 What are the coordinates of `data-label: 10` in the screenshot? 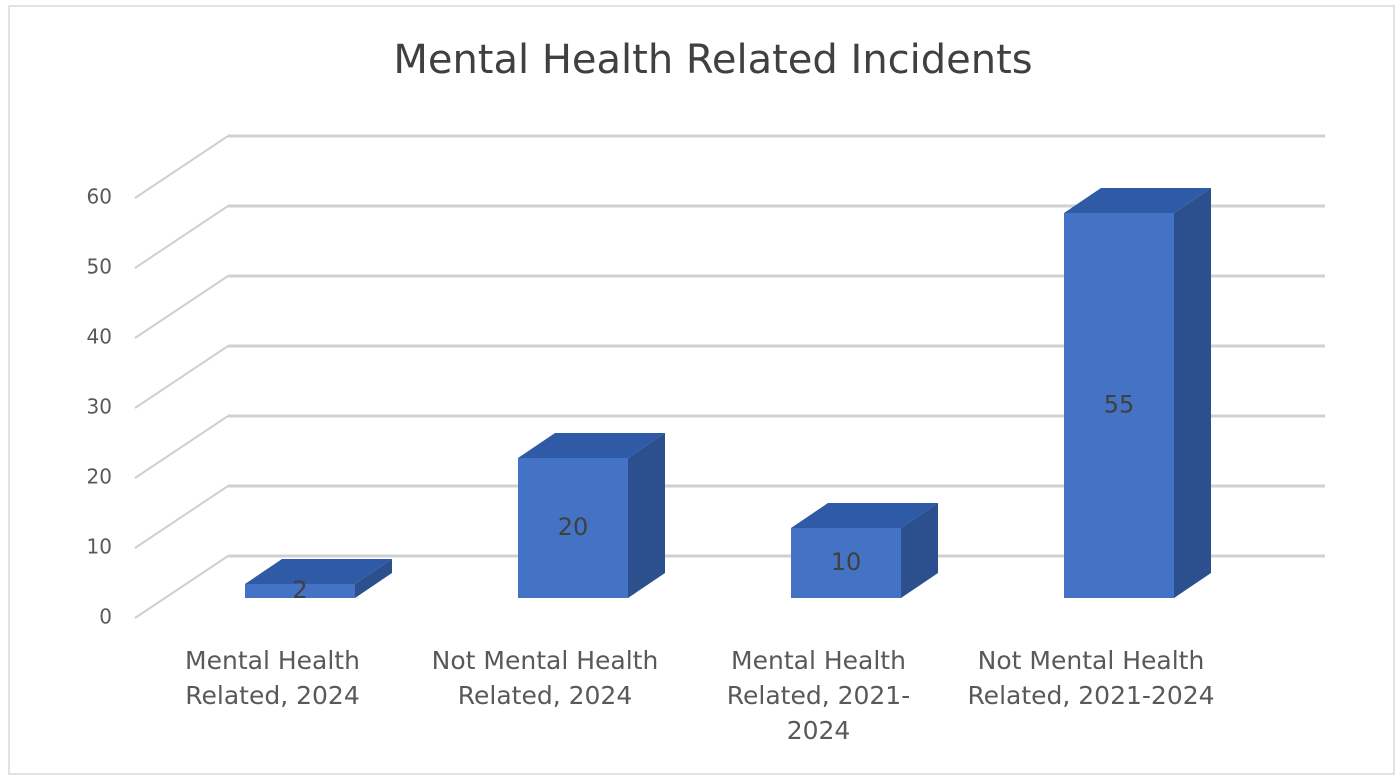 It's located at (846, 562).